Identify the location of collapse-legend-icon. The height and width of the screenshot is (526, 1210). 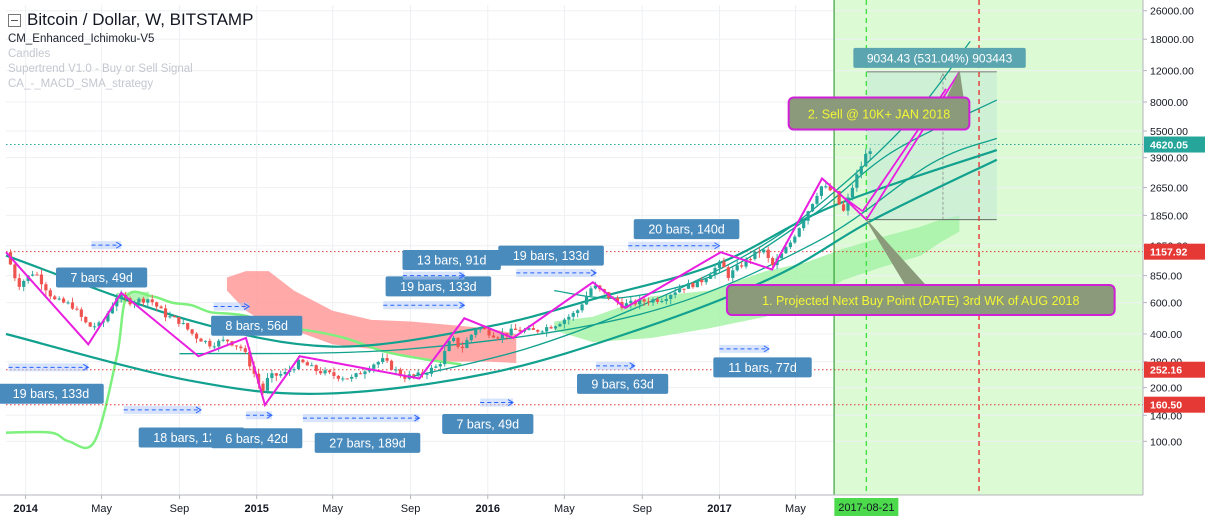
(14, 20).